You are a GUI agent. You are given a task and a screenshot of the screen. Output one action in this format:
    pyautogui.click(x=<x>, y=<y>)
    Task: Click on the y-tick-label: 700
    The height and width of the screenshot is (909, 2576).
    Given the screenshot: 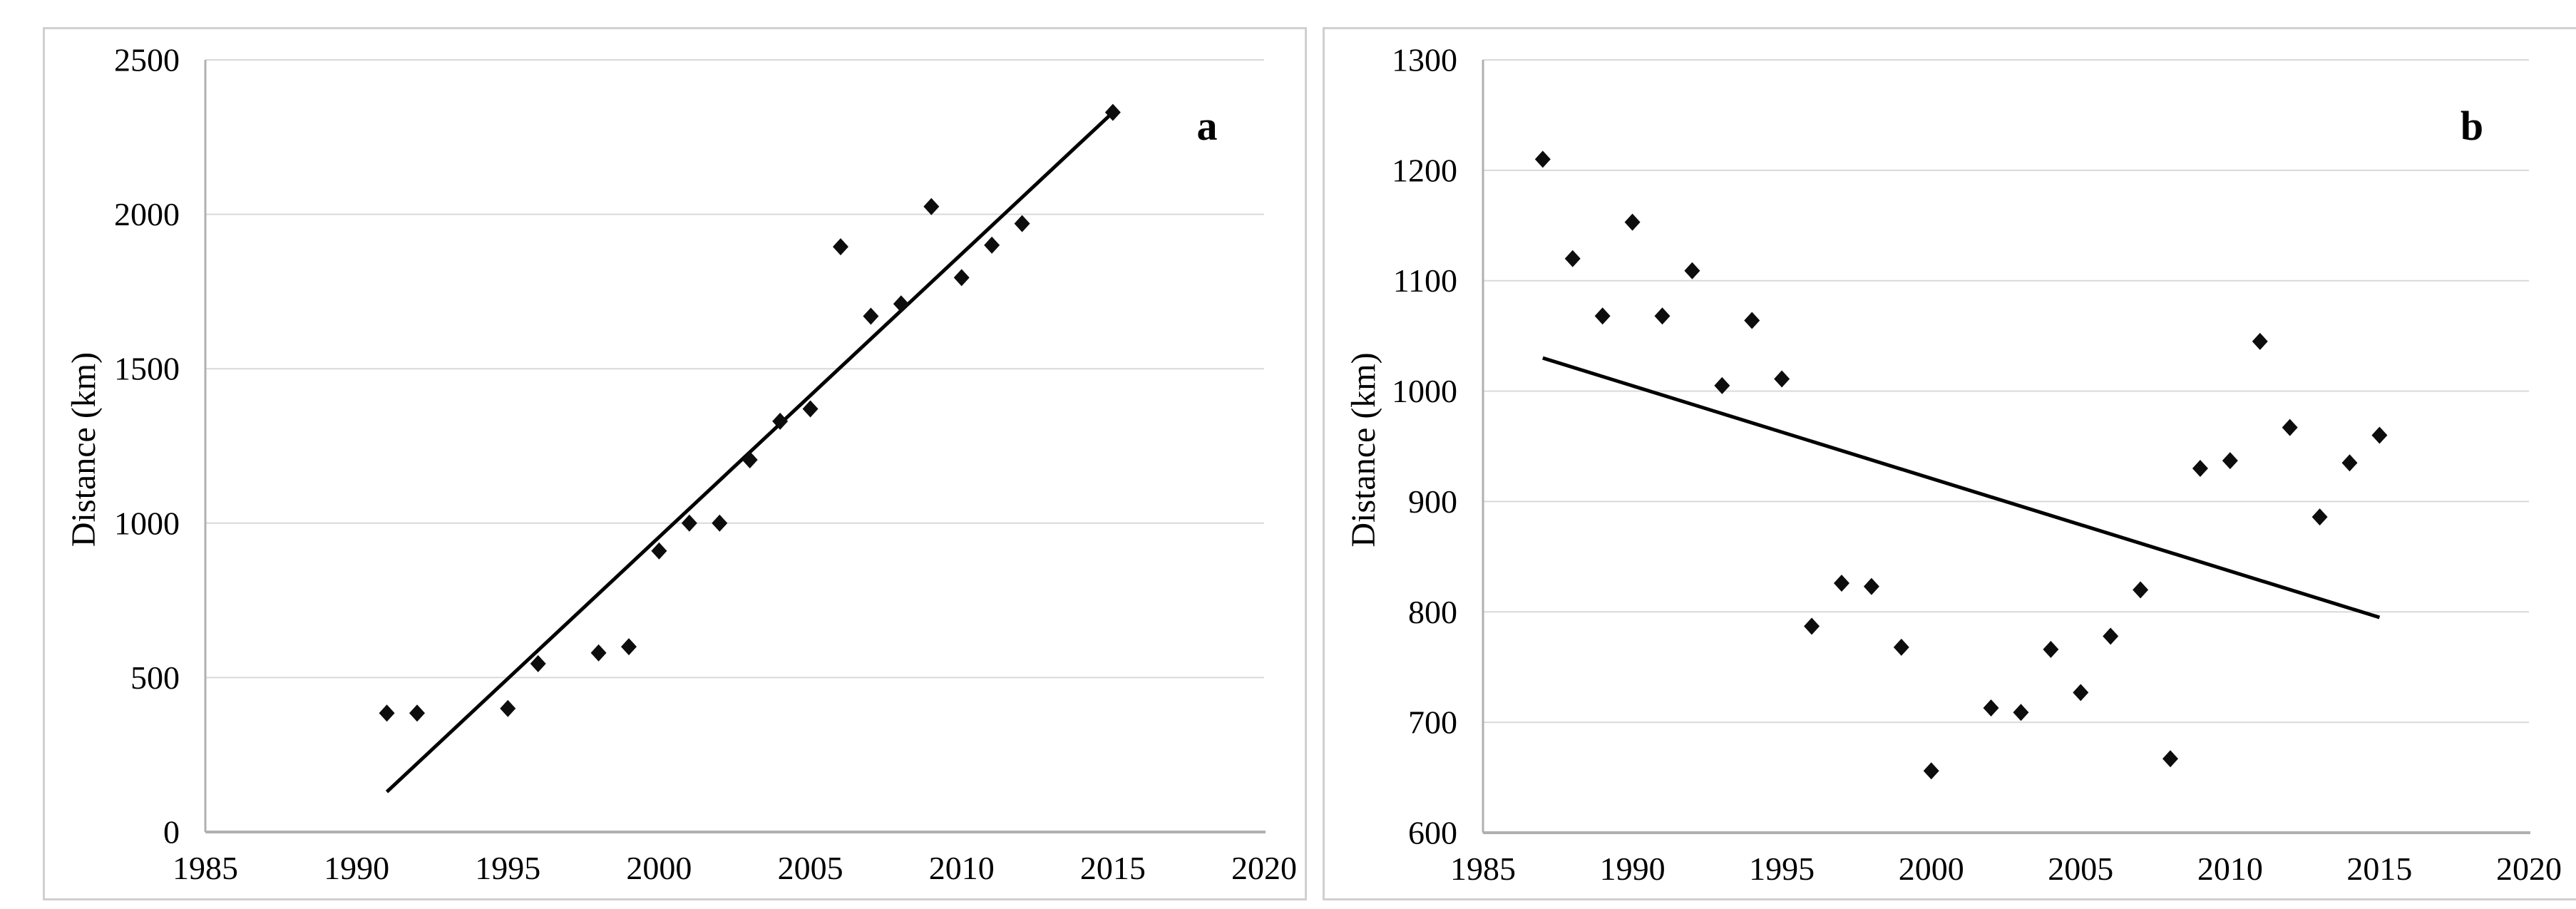 What is the action you would take?
    pyautogui.click(x=1432, y=722)
    